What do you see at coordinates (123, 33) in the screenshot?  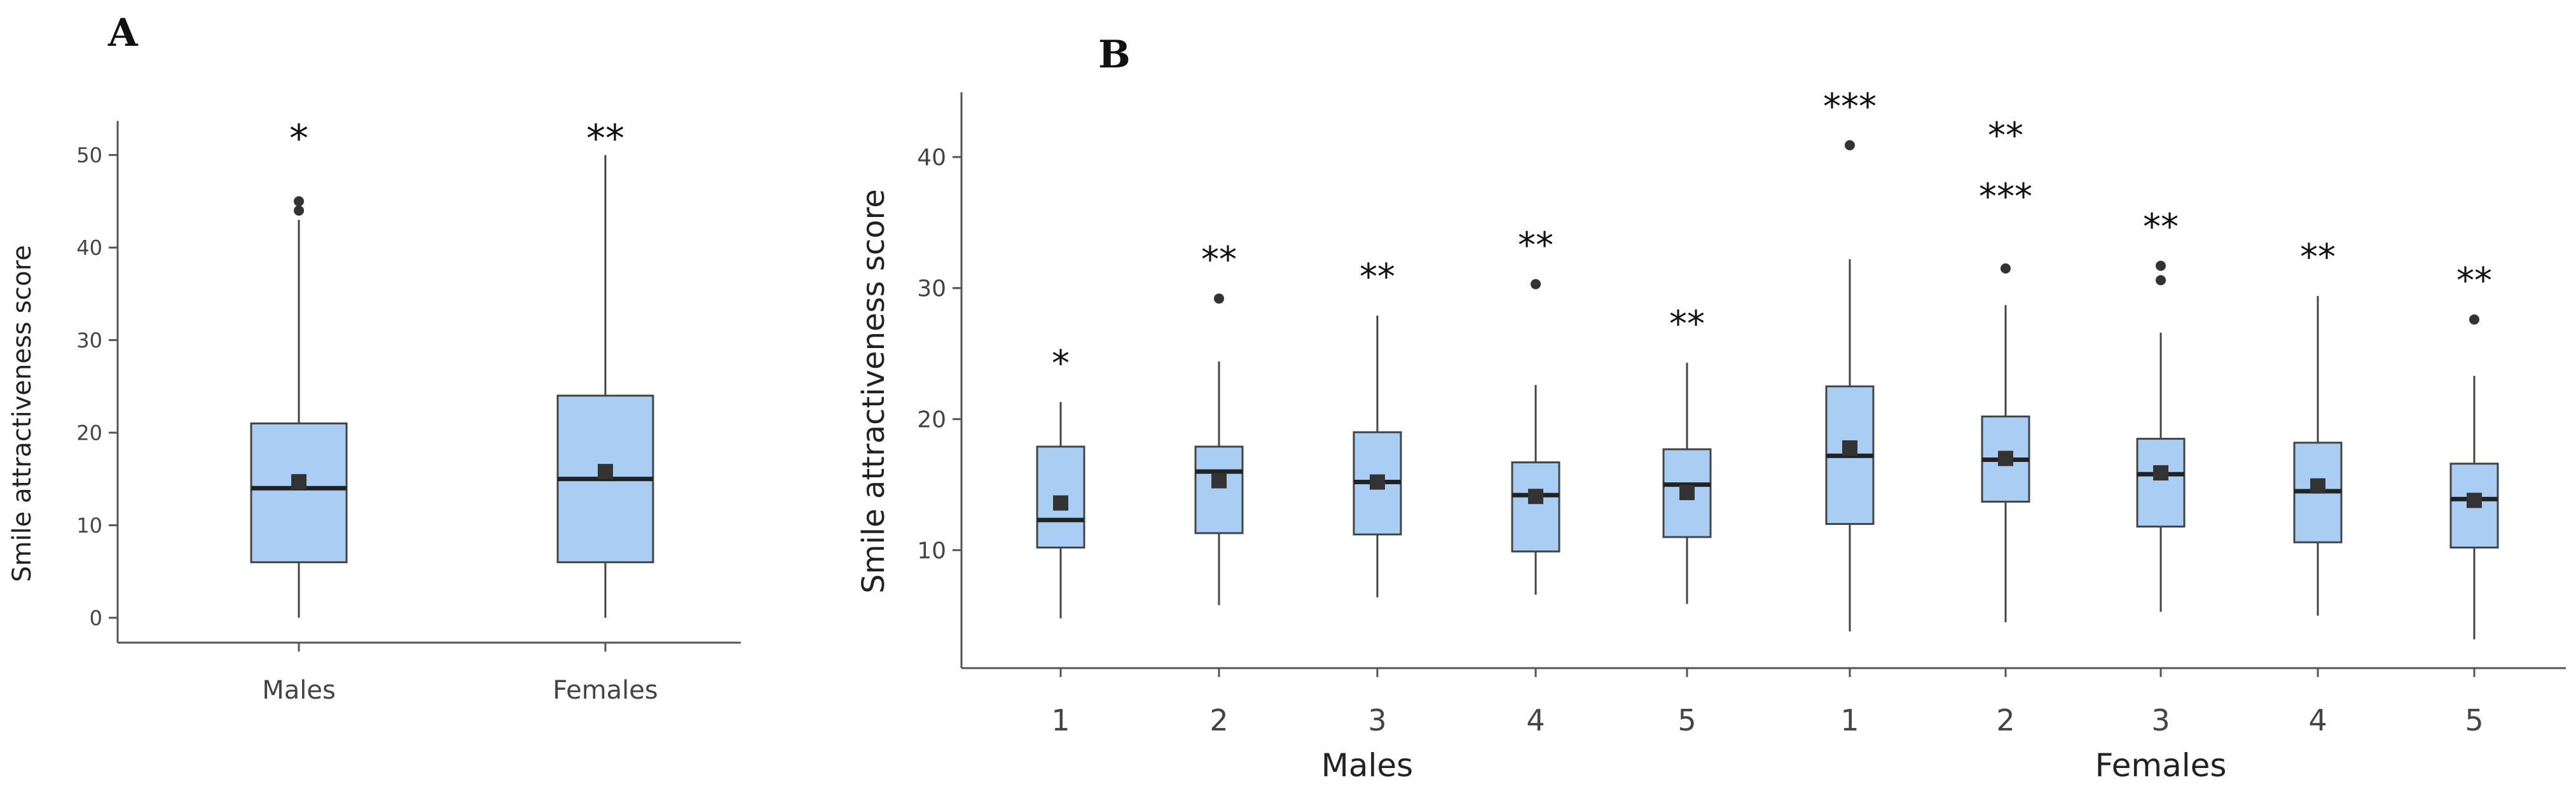 I see `panel-label-a: A` at bounding box center [123, 33].